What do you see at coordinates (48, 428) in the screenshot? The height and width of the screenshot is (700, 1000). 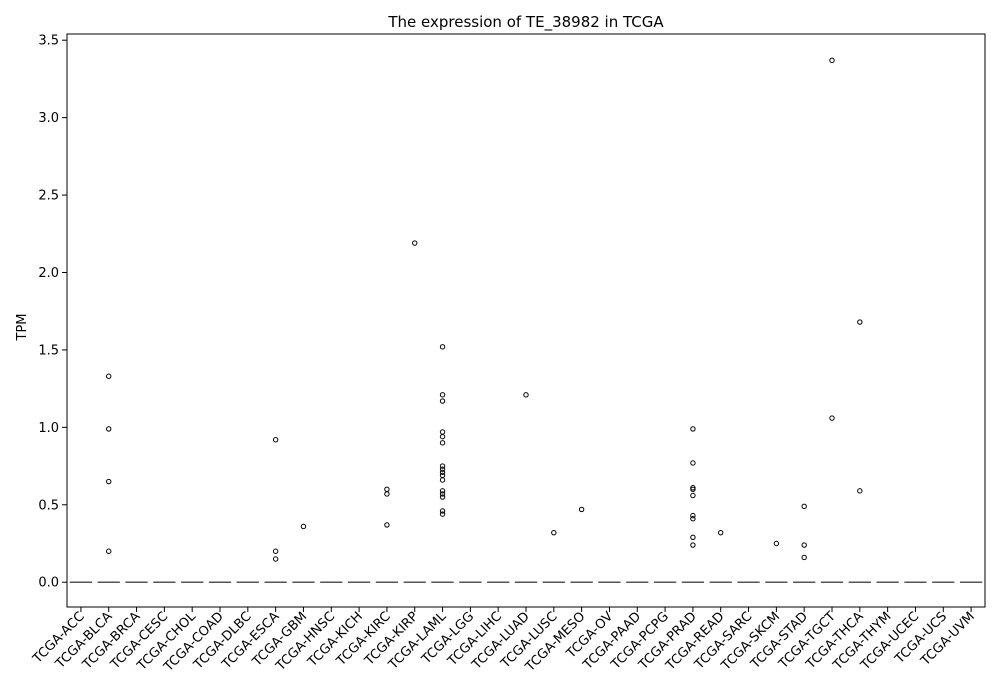 I see `y-tick-label: 1.0` at bounding box center [48, 428].